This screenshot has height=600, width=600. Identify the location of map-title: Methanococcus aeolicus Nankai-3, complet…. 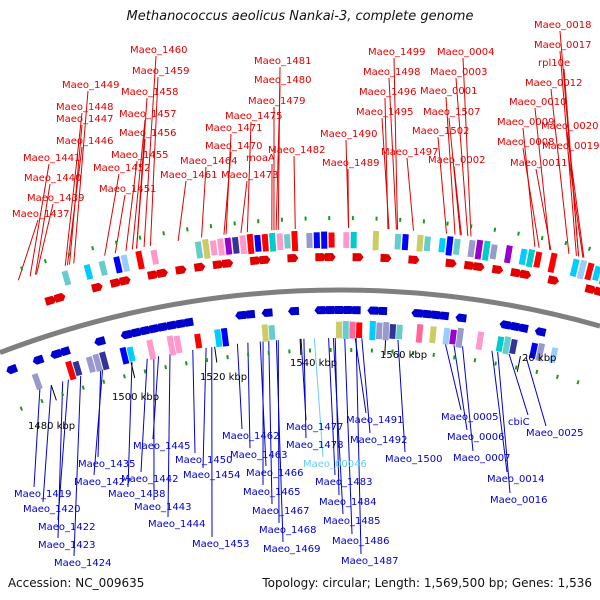
(300, 16).